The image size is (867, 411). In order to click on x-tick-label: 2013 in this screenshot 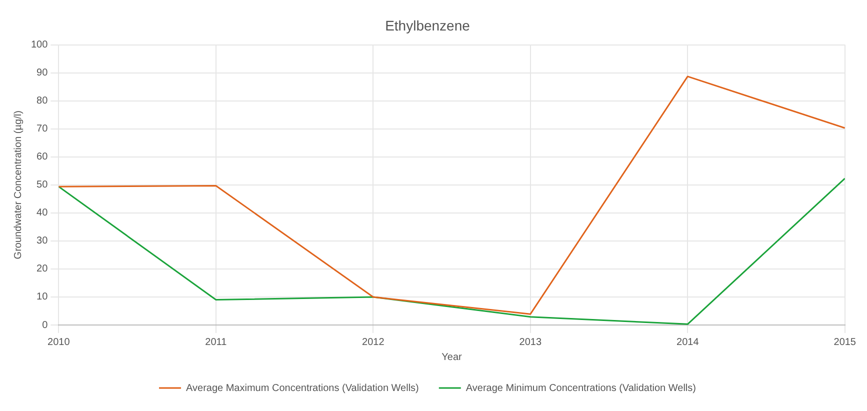, I will do `click(530, 342)`.